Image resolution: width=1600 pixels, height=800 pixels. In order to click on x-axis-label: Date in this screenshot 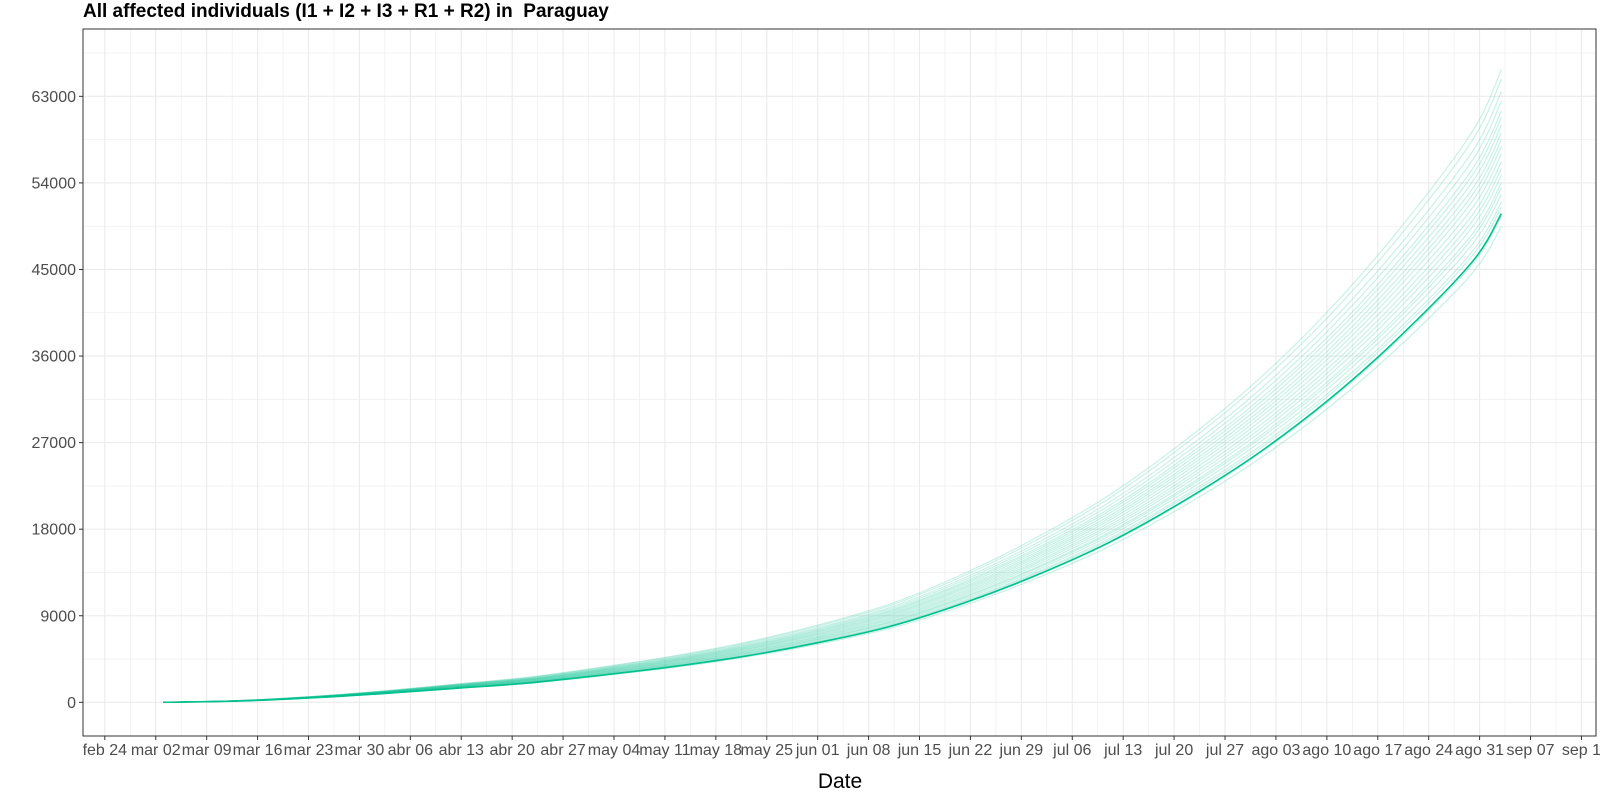, I will do `click(840, 781)`.